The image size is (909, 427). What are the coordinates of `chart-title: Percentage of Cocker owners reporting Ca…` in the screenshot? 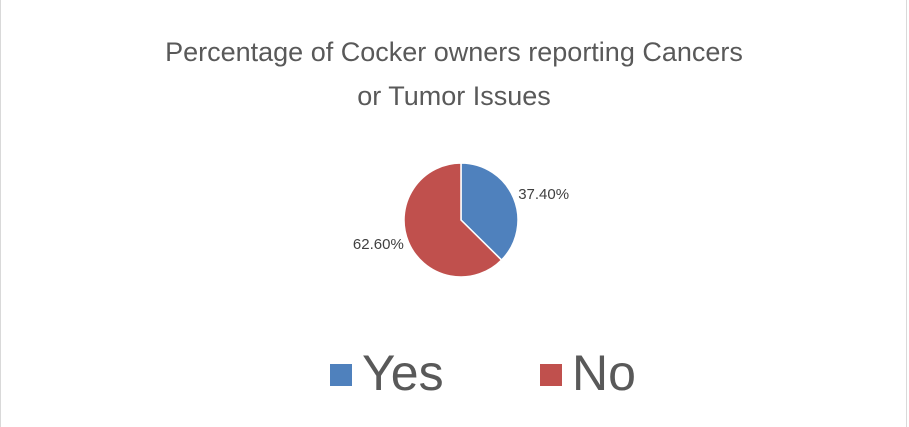 It's located at (454, 74).